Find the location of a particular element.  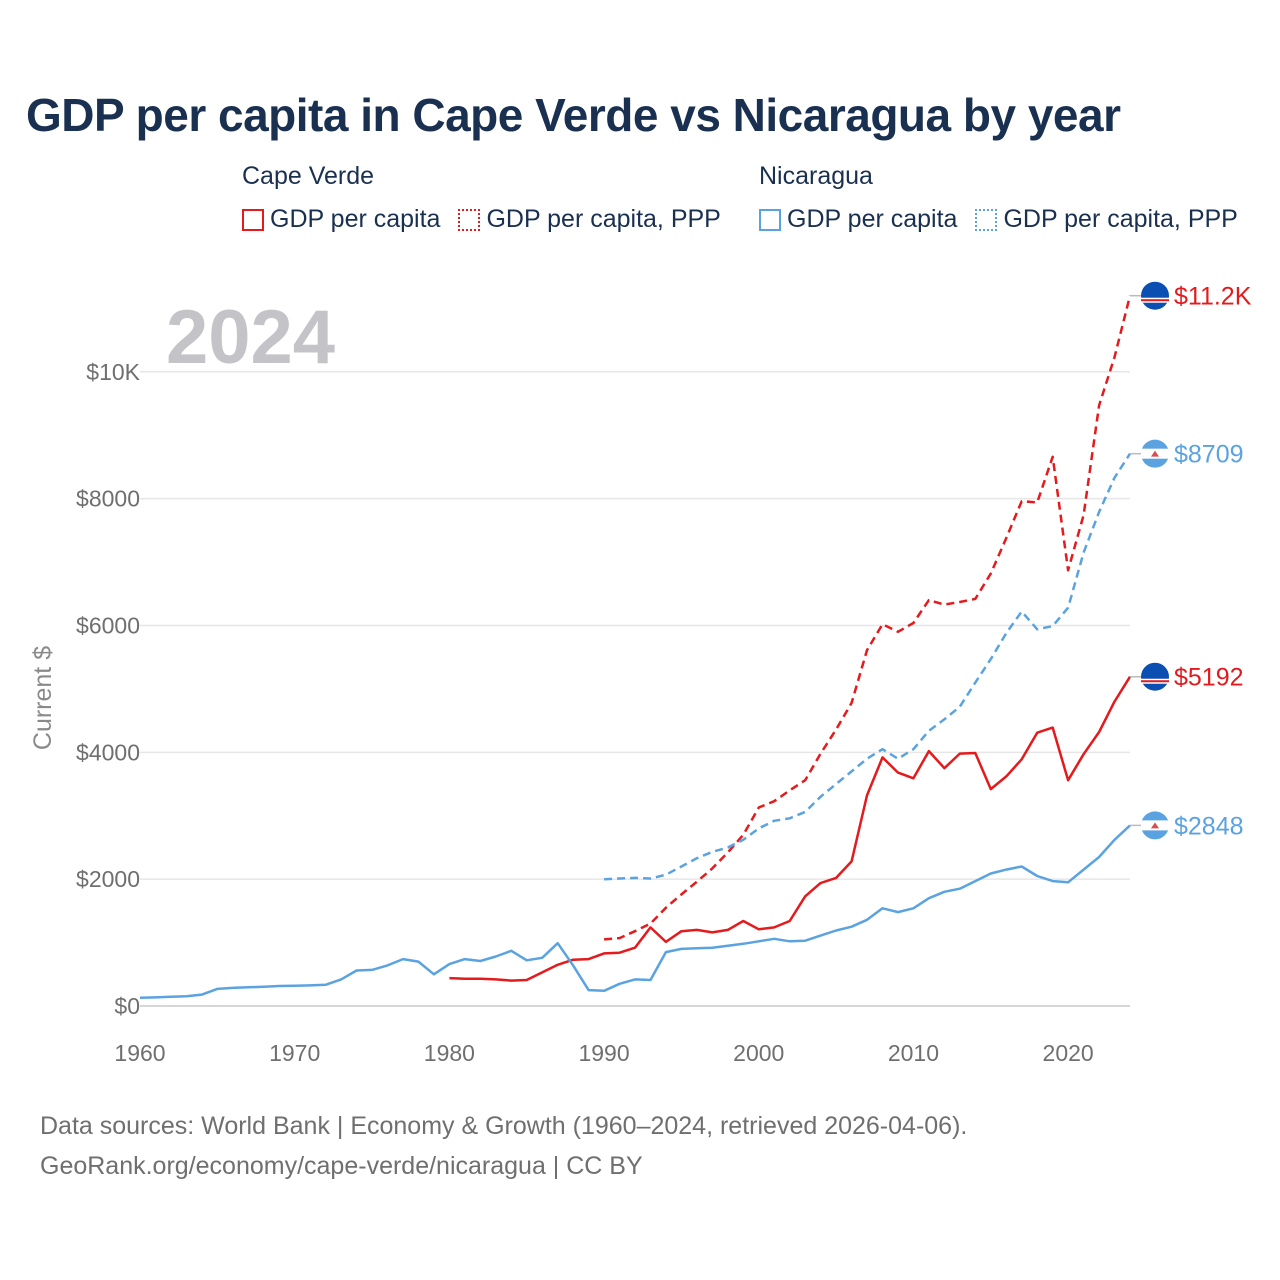

legend-item-cape-verde-gdp-ppp: GDP per capita, PPP is located at coordinates (589, 219).